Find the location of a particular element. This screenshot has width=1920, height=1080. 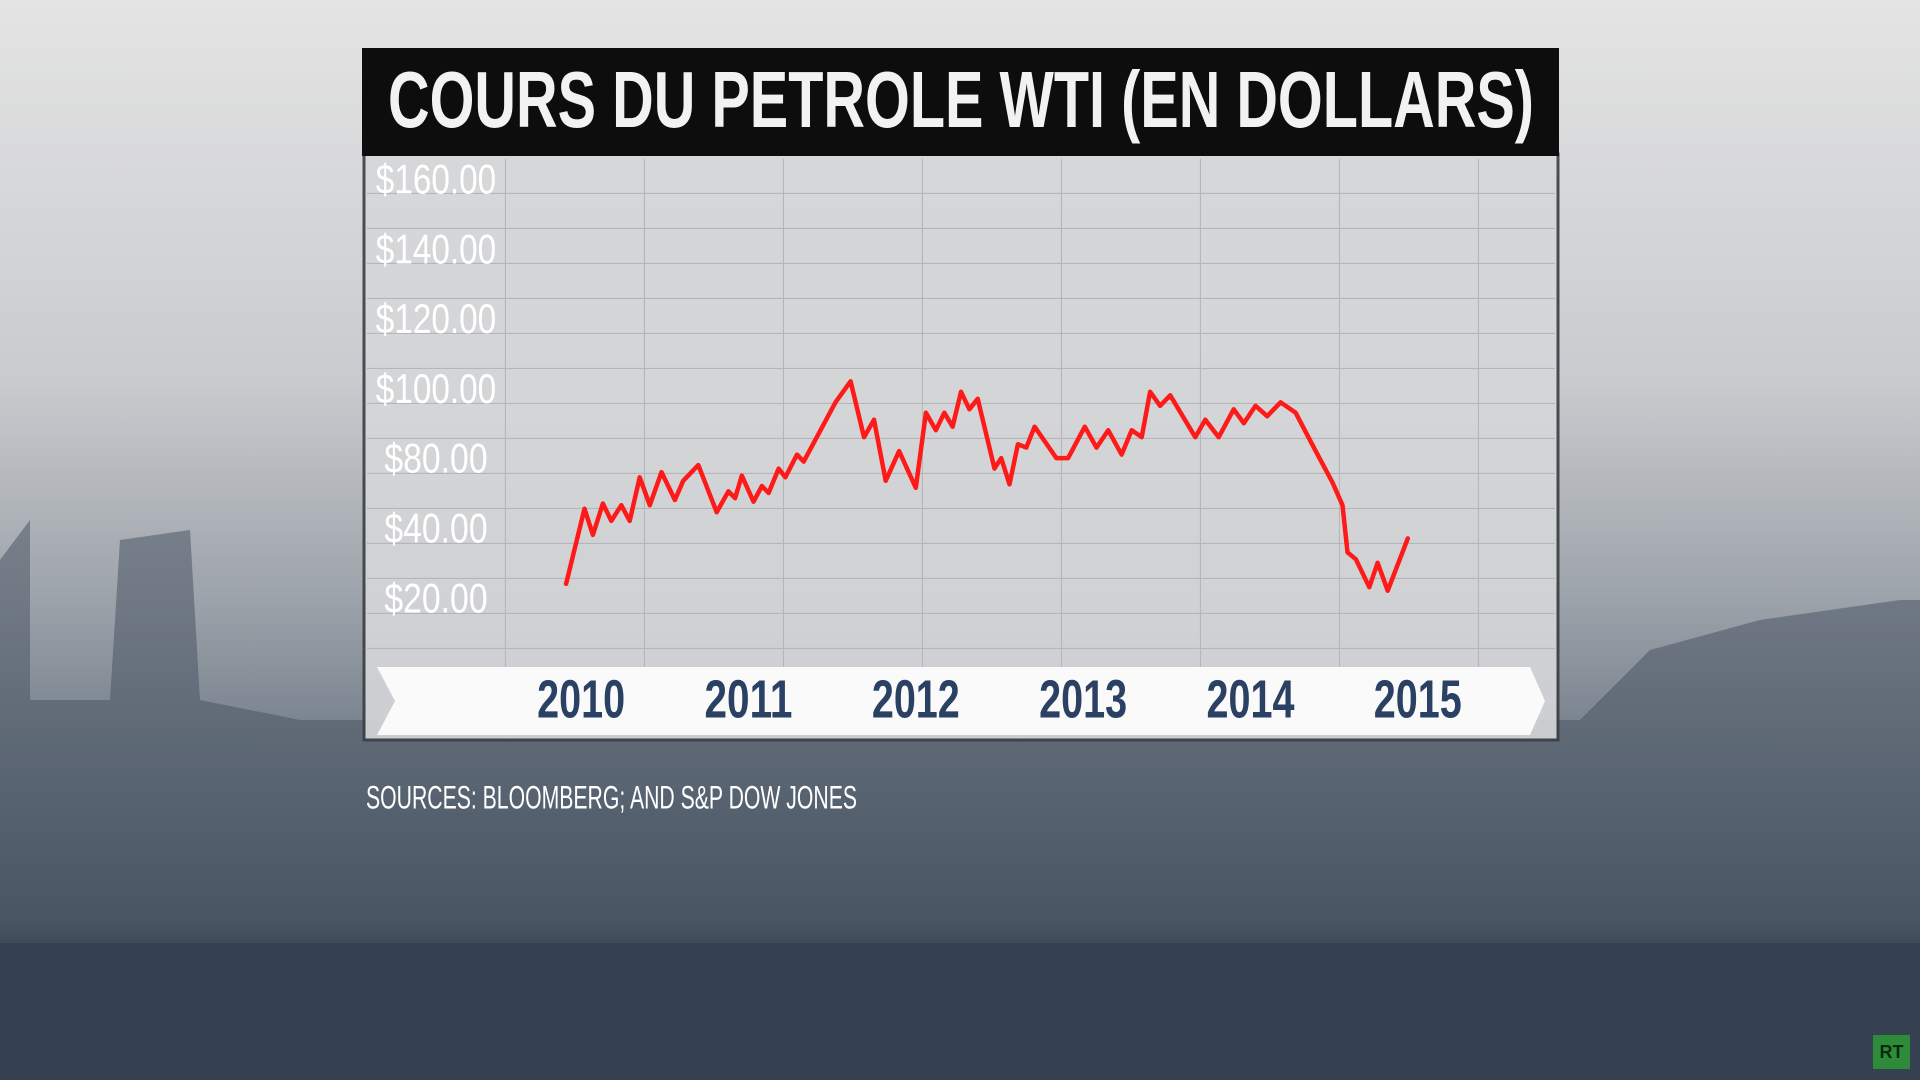

x-tick-label: 2011 is located at coordinates (748, 699).